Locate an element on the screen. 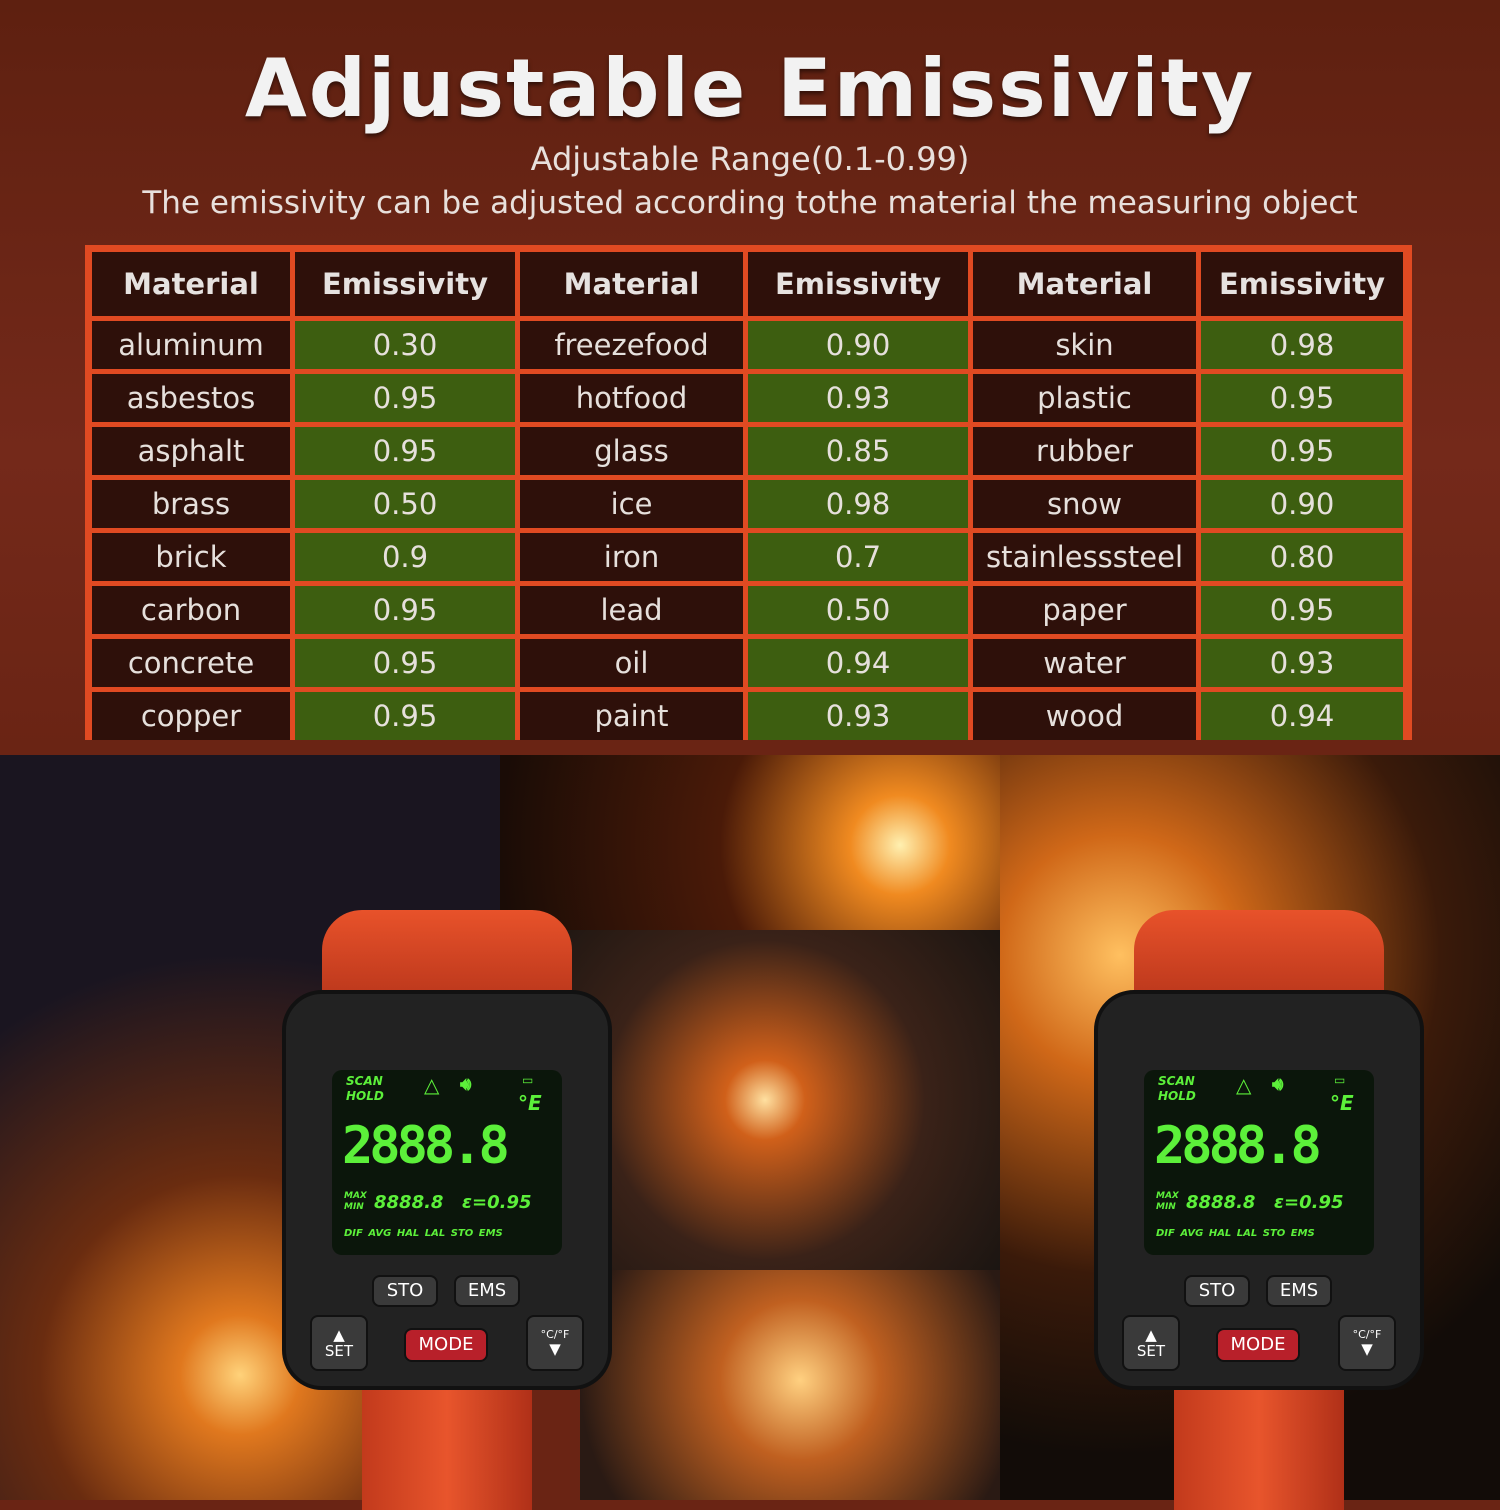 The height and width of the screenshot is (1510, 1500). down-arrow-icon: ▼ is located at coordinates (1367, 1348).